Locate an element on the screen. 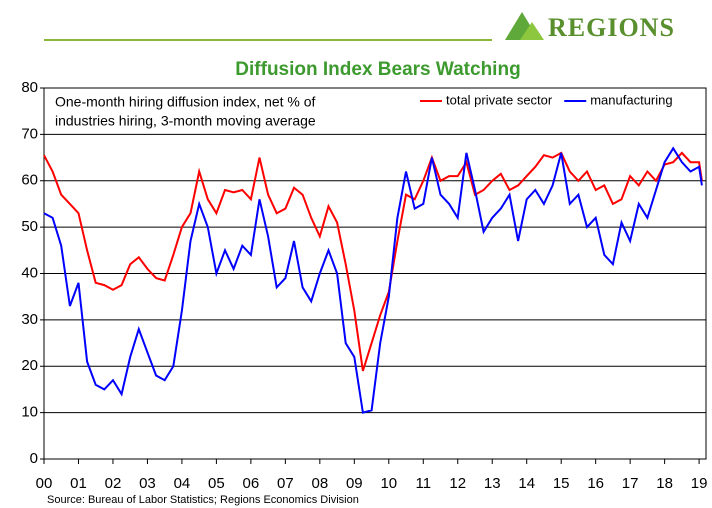  y-tick-label: 70 is located at coordinates (29, 133).